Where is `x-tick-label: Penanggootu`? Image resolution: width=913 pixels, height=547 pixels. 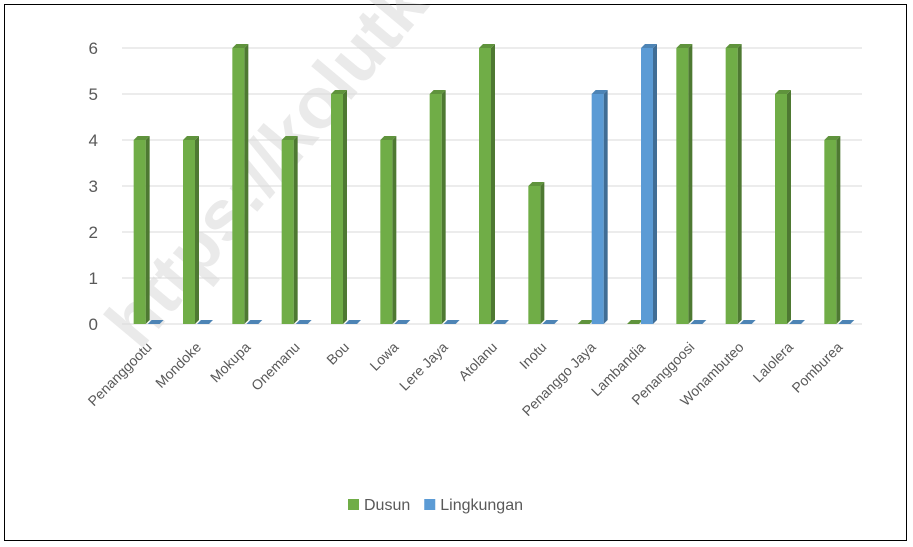 x-tick-label: Penanggootu is located at coordinates (120, 374).